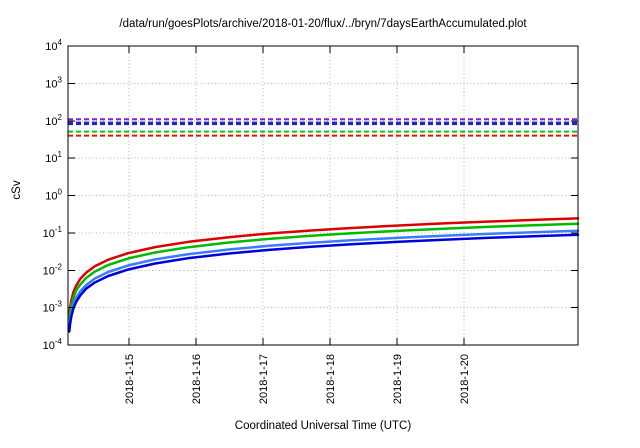  I want to click on y-tick-label: 10², so click(53, 120).